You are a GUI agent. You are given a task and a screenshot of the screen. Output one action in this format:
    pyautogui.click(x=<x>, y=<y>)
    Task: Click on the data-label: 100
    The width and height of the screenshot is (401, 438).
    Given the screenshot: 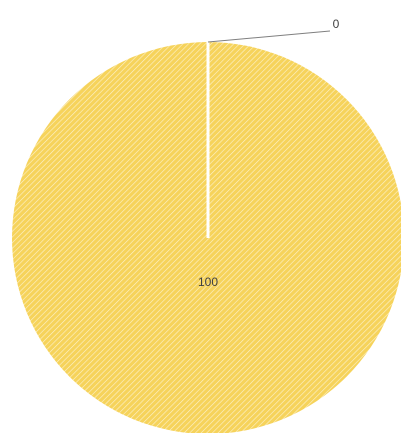 What is the action you would take?
    pyautogui.click(x=208, y=282)
    